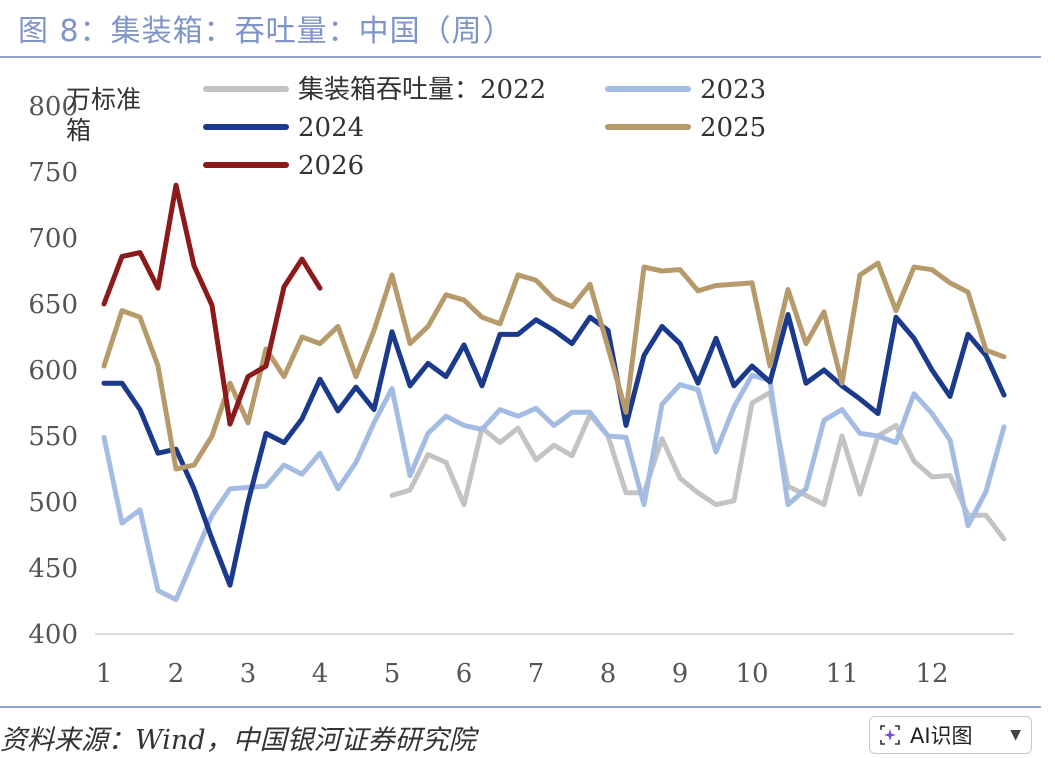 This screenshot has height=758, width=1055. What do you see at coordinates (53, 173) in the screenshot?
I see `y-tick-label: 750` at bounding box center [53, 173].